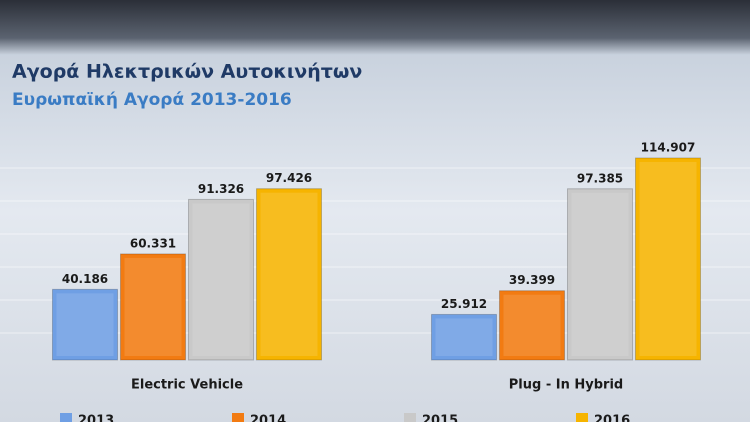 The image size is (750, 422). I want to click on legend-label: 2014, so click(268, 418).